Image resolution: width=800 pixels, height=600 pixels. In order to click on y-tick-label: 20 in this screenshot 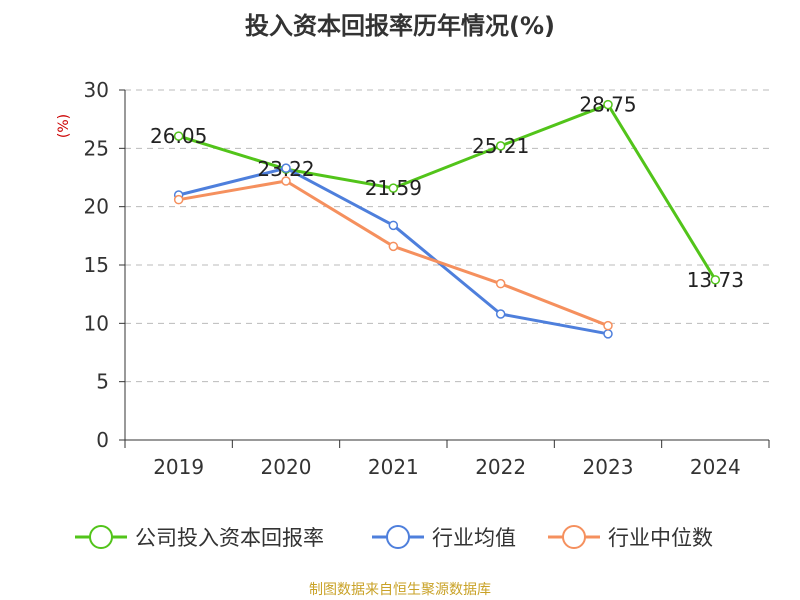, I will do `click(96, 207)`.